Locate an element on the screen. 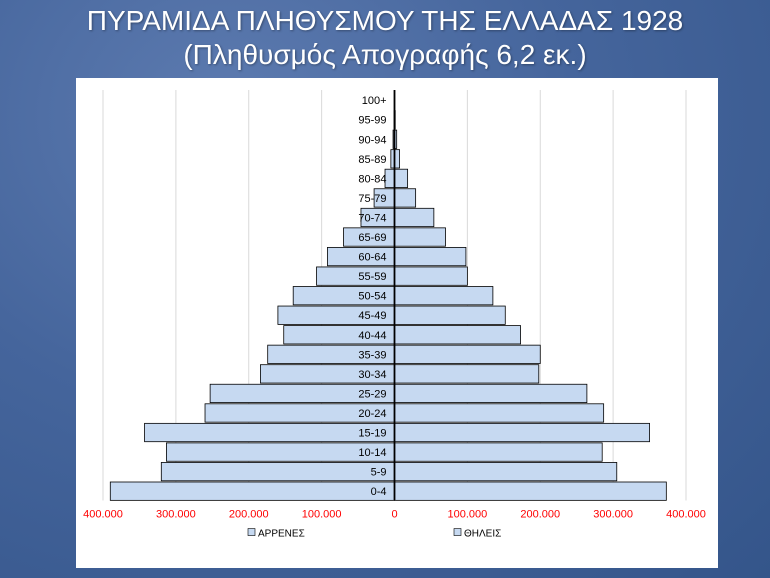  category-label: 20-24 is located at coordinates (372, 414).